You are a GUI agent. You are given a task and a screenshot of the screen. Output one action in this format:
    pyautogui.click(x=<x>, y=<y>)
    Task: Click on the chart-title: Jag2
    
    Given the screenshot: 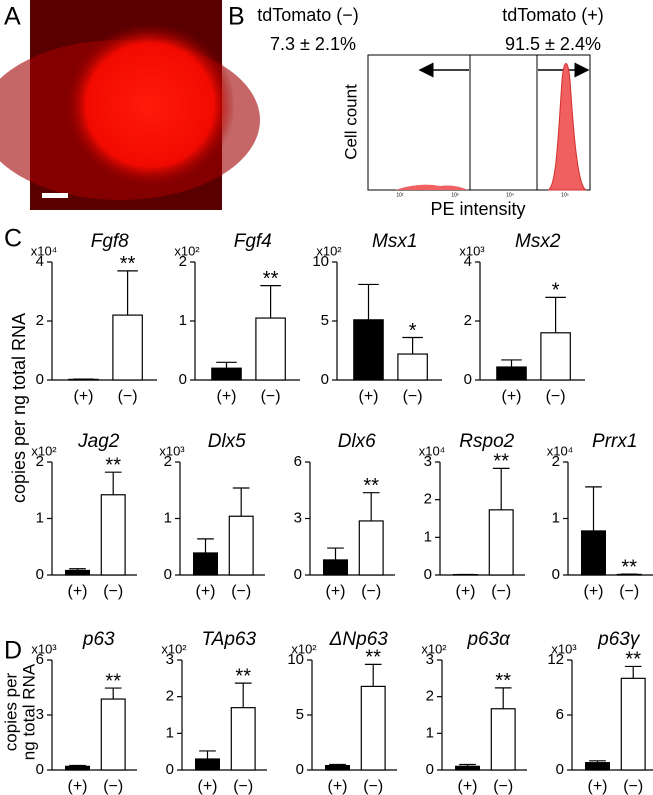 What is the action you would take?
    pyautogui.click(x=98, y=441)
    